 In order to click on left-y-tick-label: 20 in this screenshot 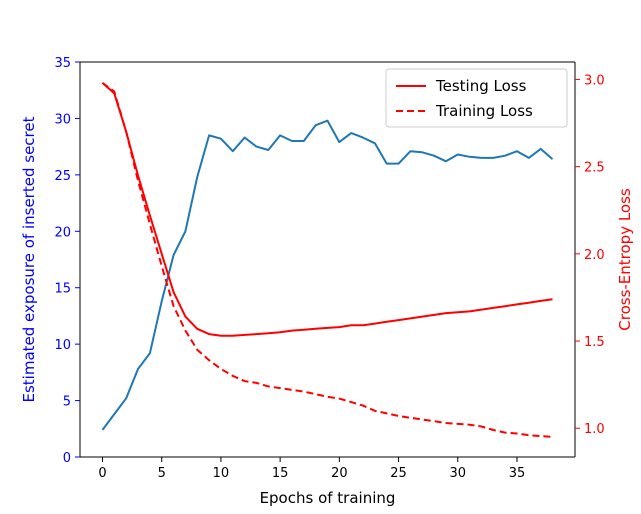, I will do `click(62, 232)`.